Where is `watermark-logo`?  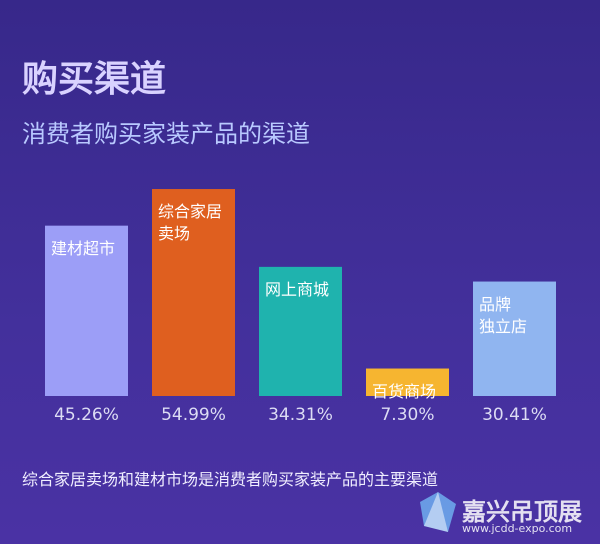 watermark-logo is located at coordinates (438, 512).